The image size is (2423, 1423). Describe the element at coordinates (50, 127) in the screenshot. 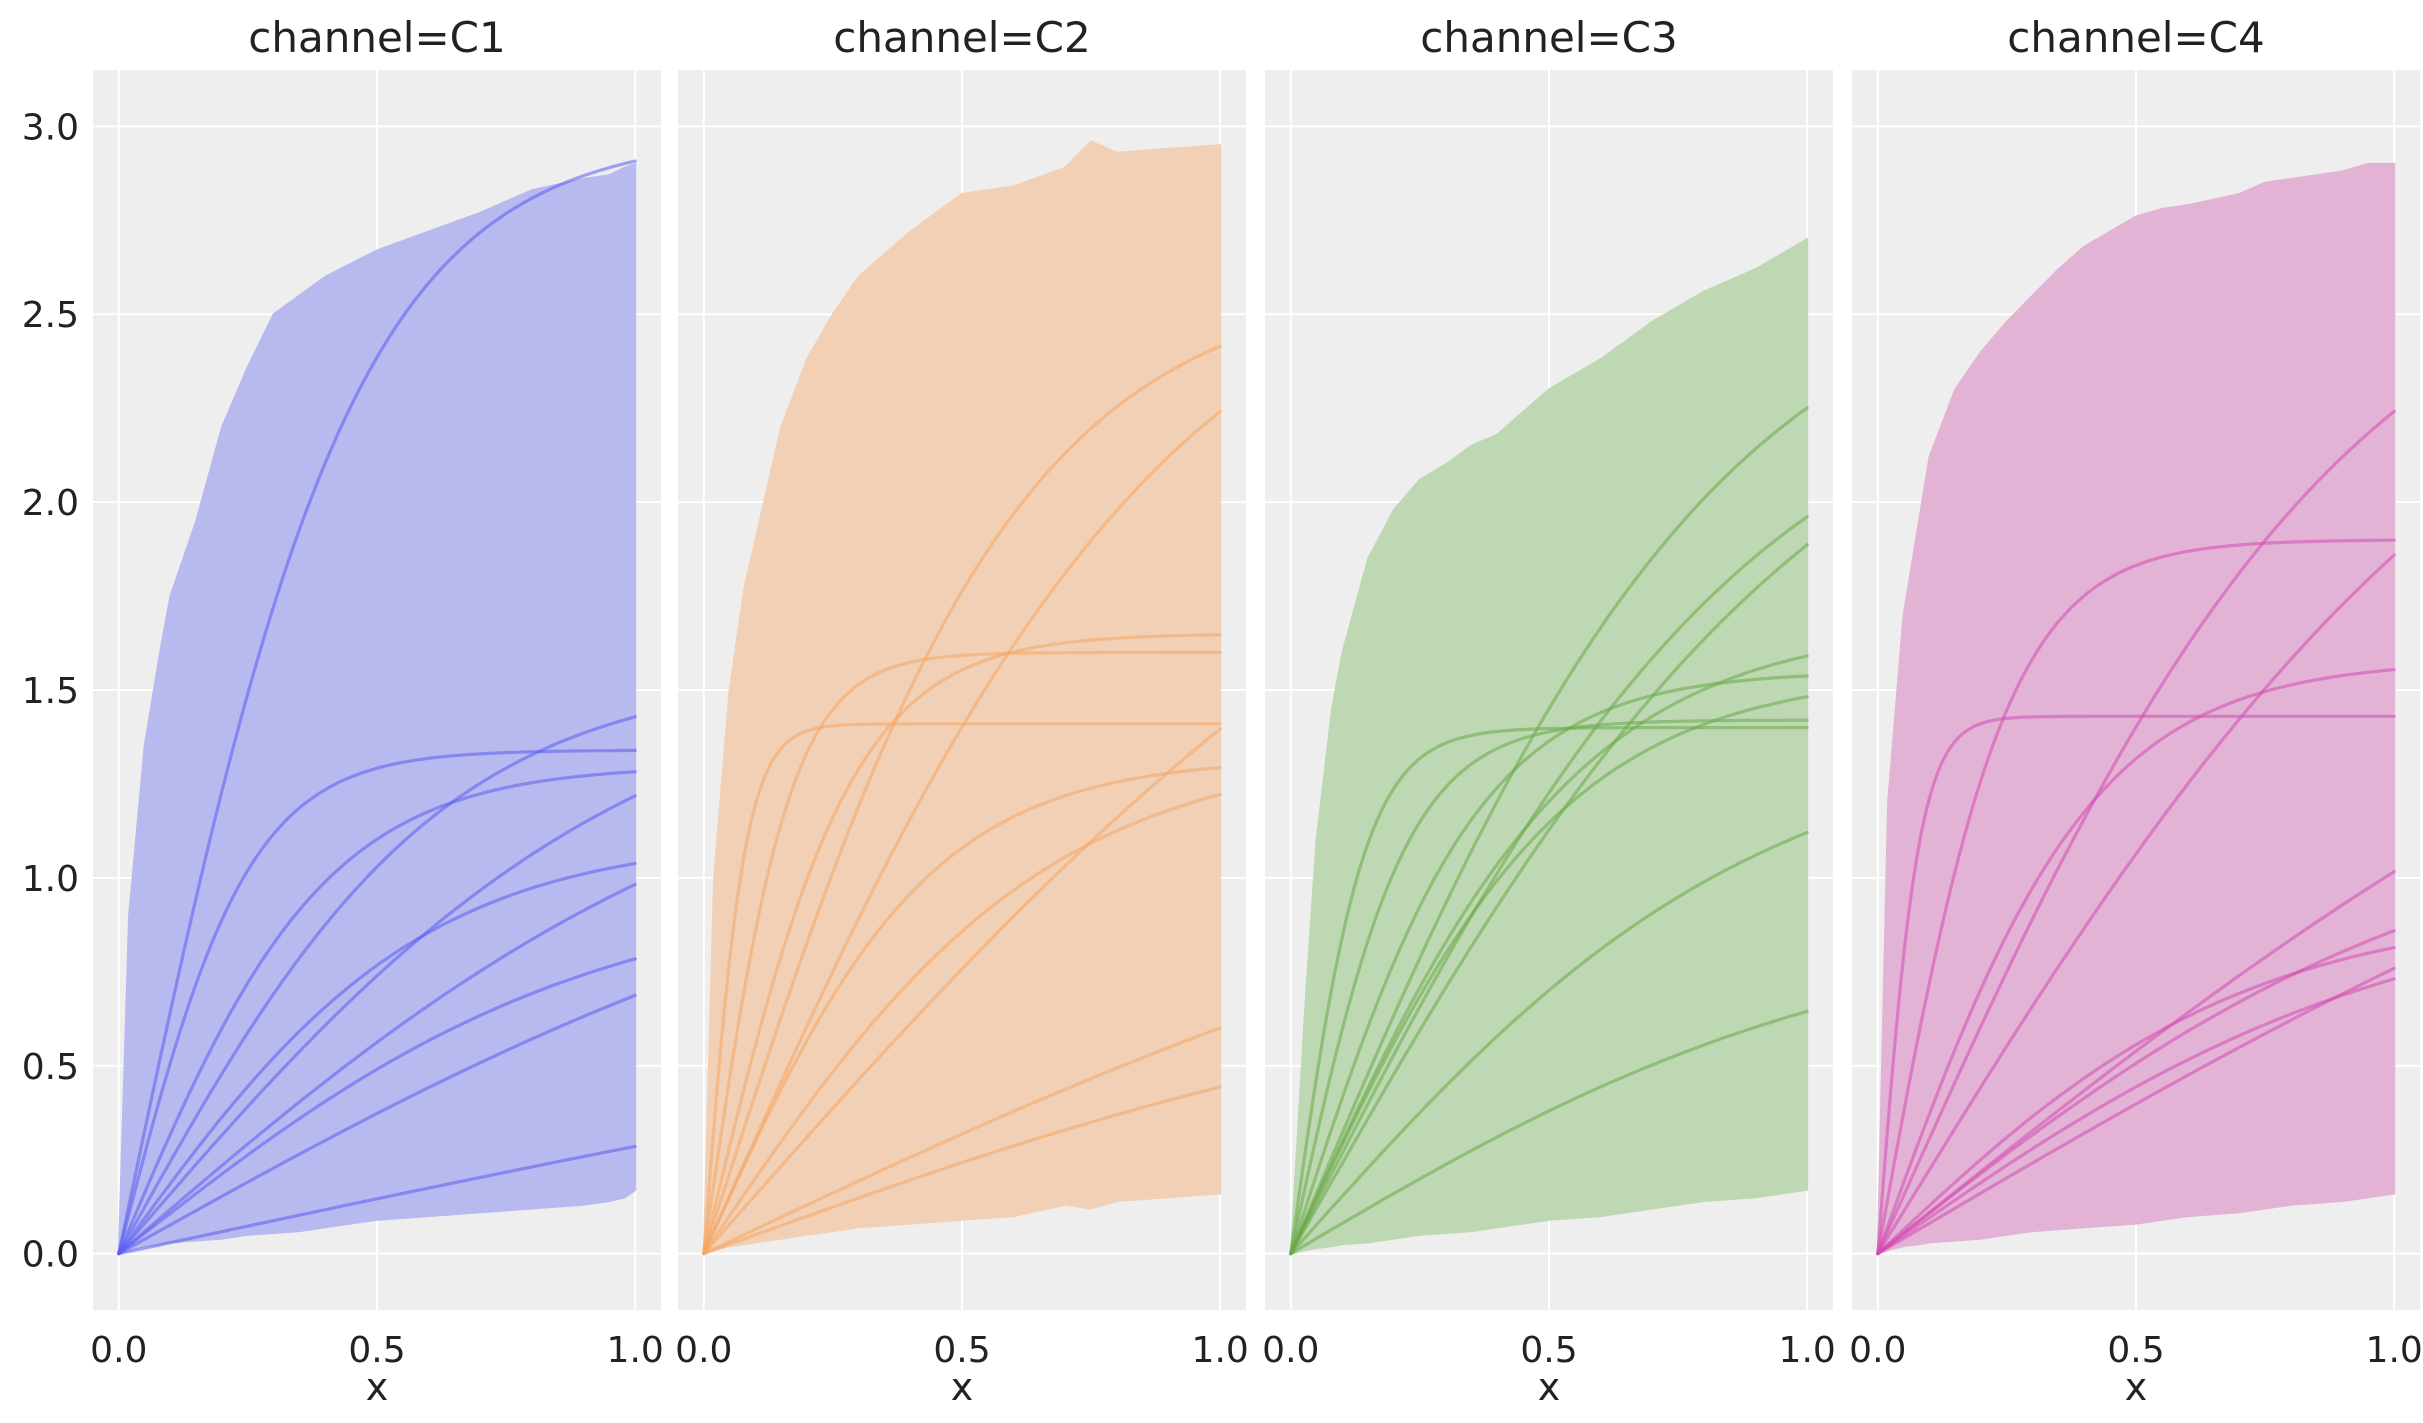

I see `y-tick-label: 3.0` at that location.